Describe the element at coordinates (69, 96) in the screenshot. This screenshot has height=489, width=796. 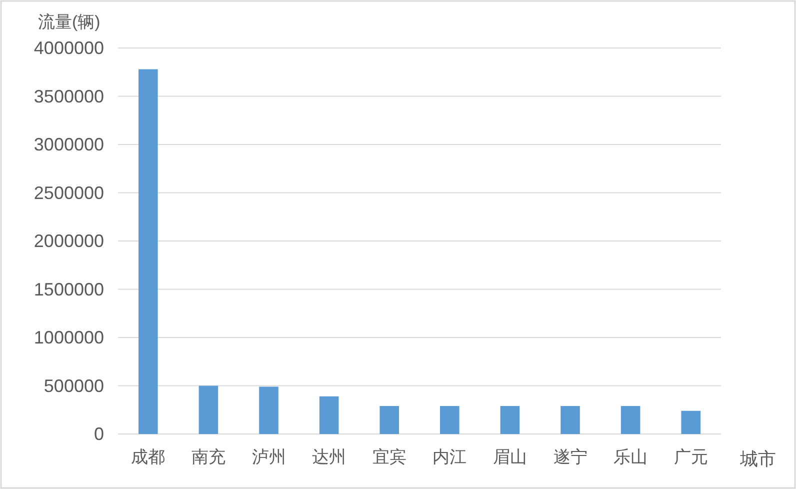
I see `y-tick-label: 3500000` at that location.